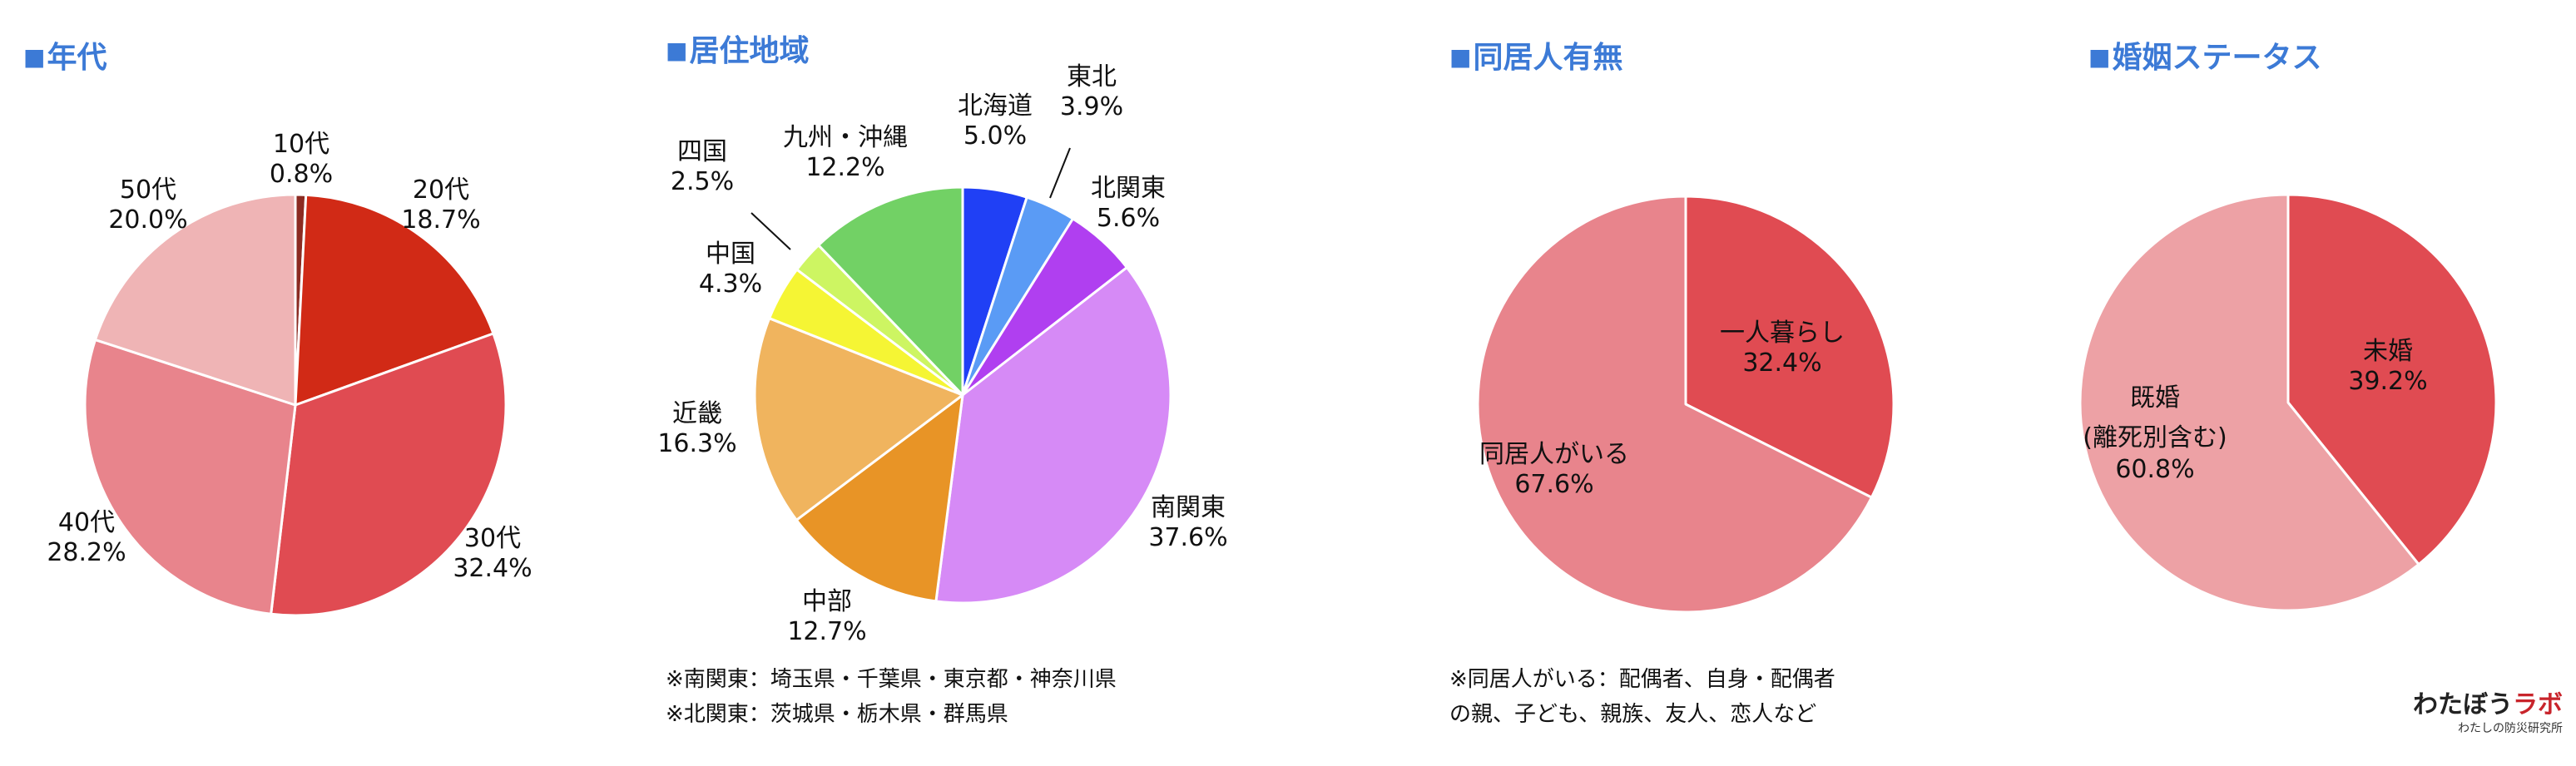 The image size is (2576, 766). I want to click on pie-age, so click(295, 405).